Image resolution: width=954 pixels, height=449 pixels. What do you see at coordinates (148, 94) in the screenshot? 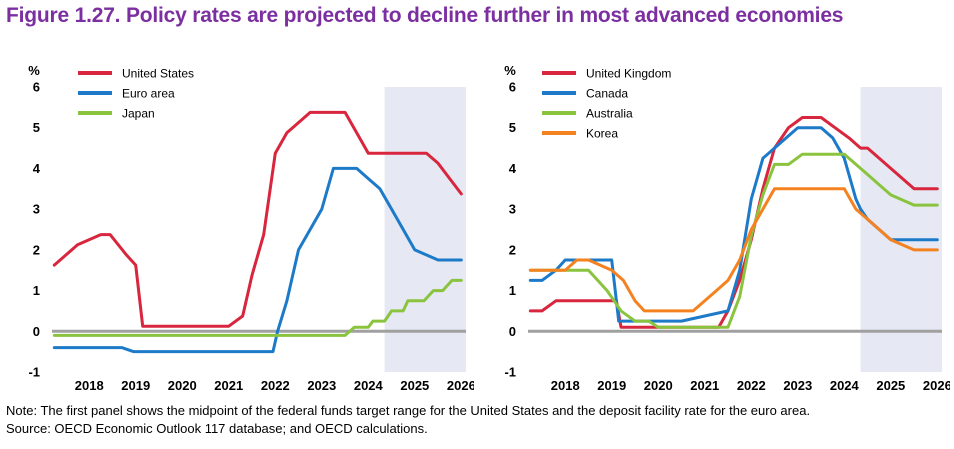
I see `chart-0-legend-label: Euro area` at bounding box center [148, 94].